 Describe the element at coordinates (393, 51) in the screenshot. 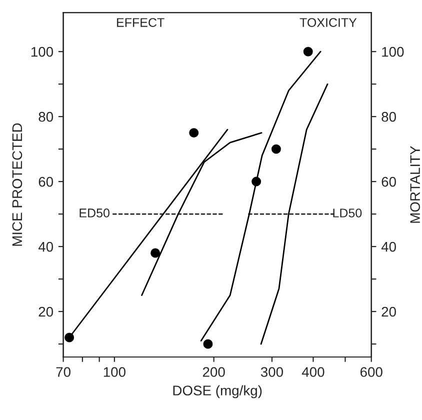

I see `y2-tick-label: 100` at that location.